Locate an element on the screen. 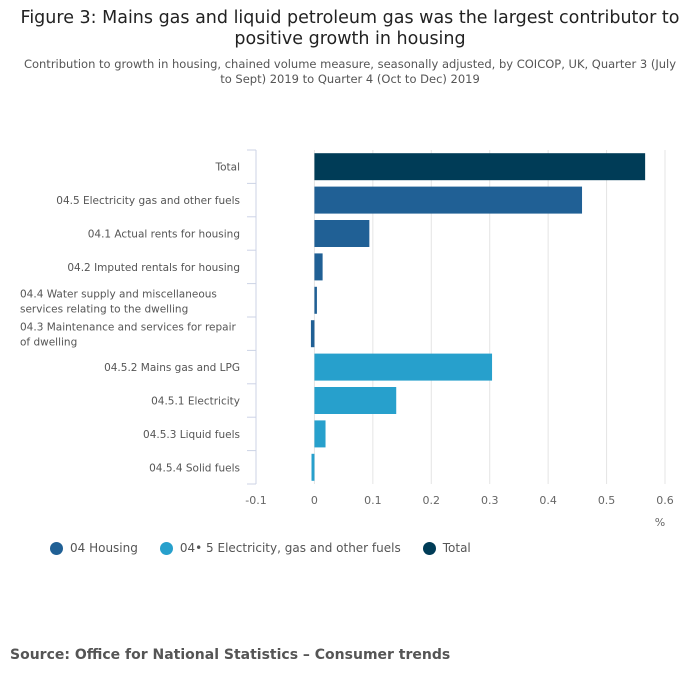  x-tick-label: 0.1 is located at coordinates (373, 500).